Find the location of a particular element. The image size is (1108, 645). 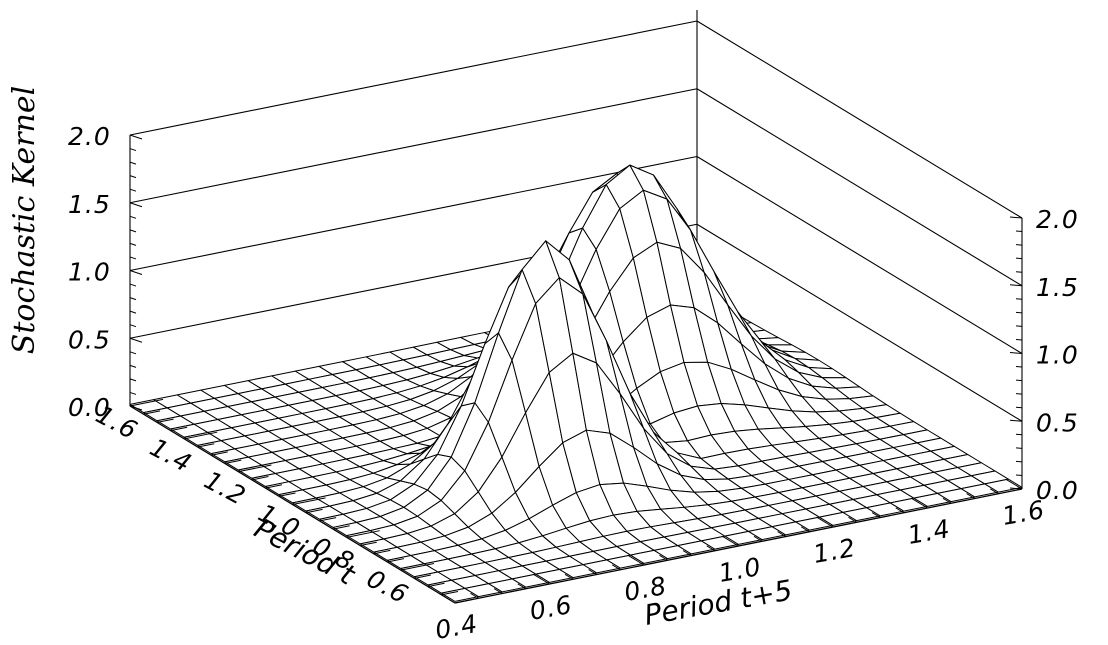

z-tick-label-left: 1.0 is located at coordinates (89, 272).